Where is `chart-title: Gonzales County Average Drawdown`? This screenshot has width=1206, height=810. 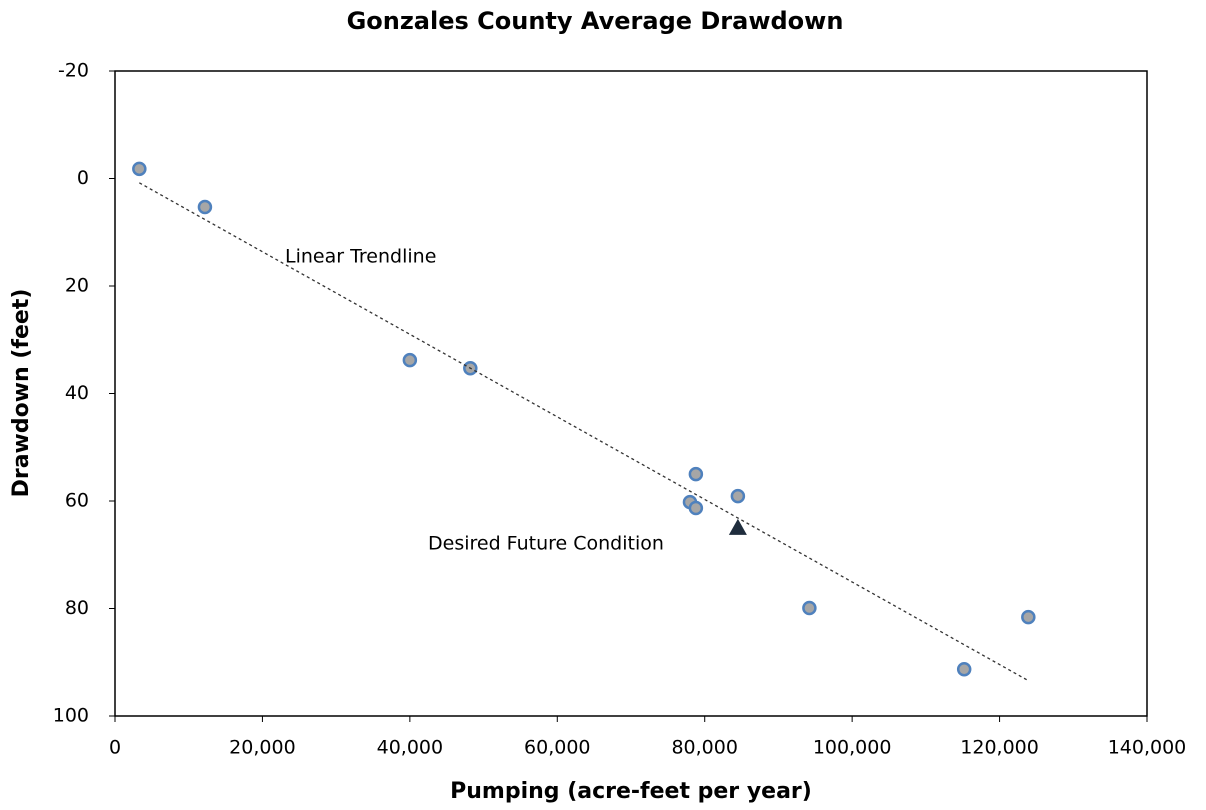 chart-title: Gonzales County Average Drawdown is located at coordinates (595, 21).